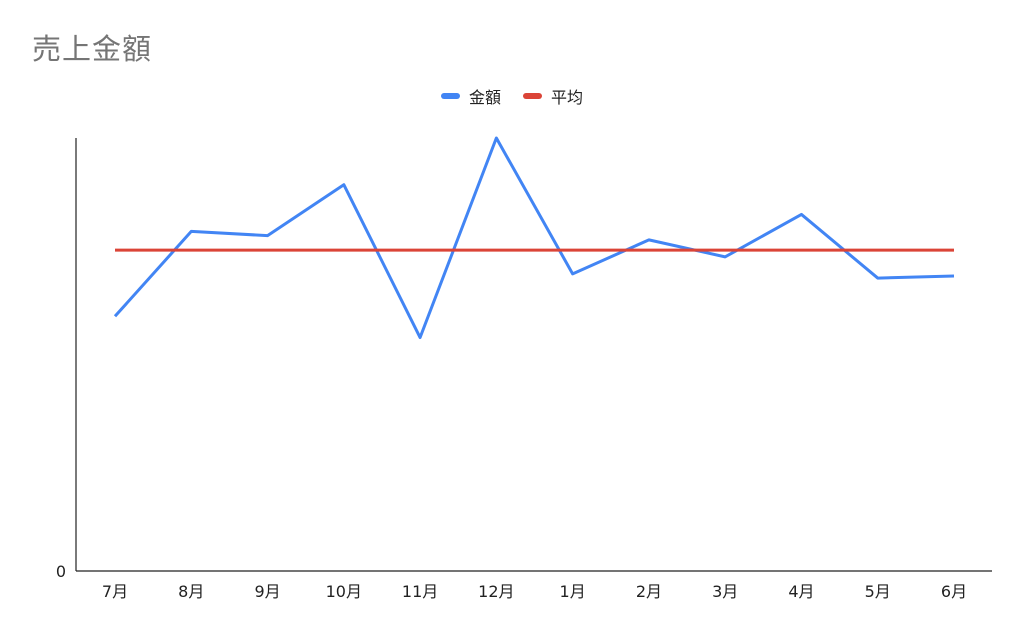 The height and width of the screenshot is (633, 1024). I want to click on chart-title: 売上金額, so click(92, 49).